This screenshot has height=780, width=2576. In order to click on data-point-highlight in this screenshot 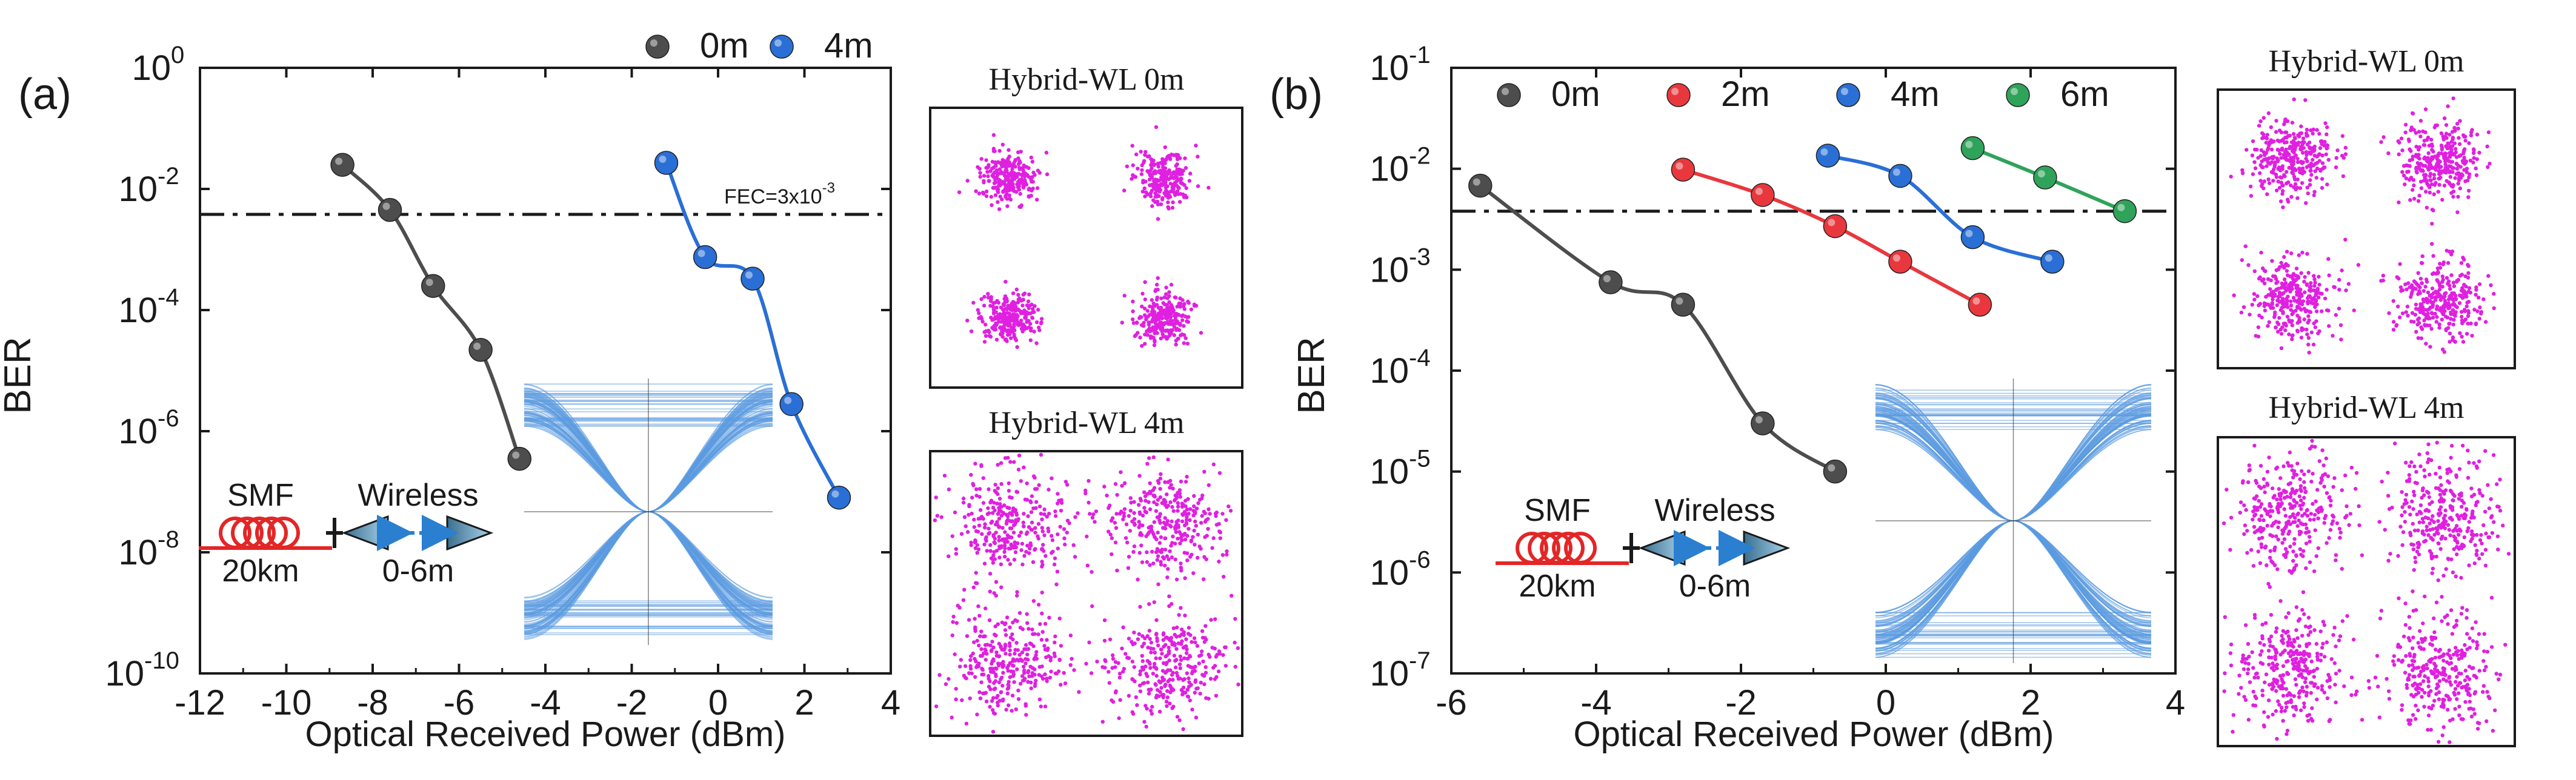, I will do `click(1896, 172)`.